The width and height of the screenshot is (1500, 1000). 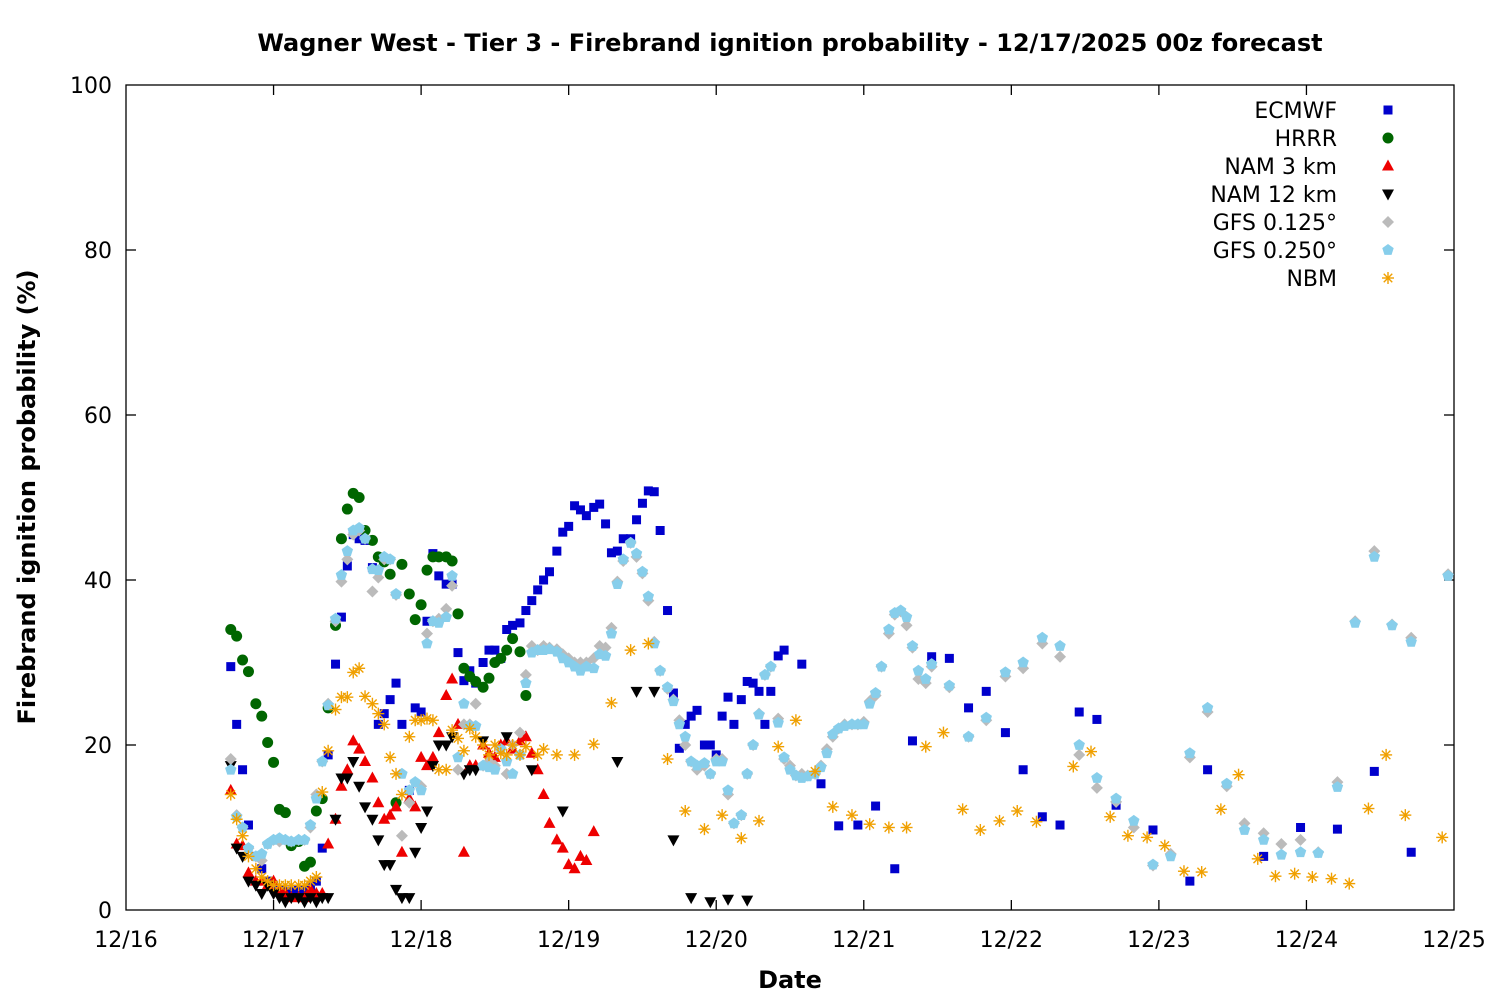 I want to click on x-tick-label: 12/21, so click(x=863, y=940).